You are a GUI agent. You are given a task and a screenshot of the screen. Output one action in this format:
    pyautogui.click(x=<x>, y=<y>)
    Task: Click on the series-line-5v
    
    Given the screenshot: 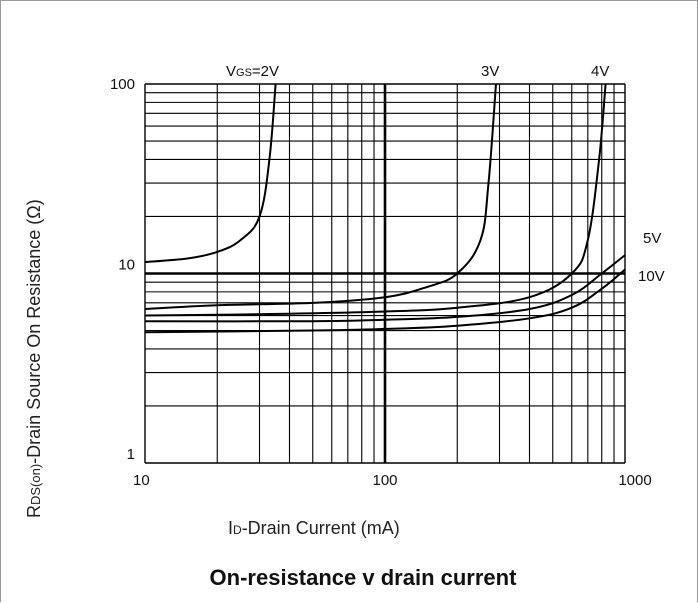 What is the action you would take?
    pyautogui.click(x=385, y=288)
    